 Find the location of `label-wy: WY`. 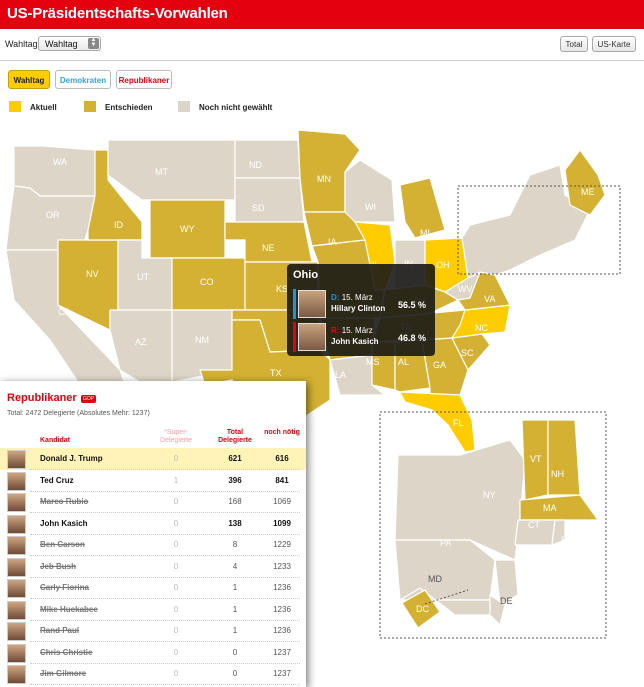

label-wy: WY is located at coordinates (187, 229).